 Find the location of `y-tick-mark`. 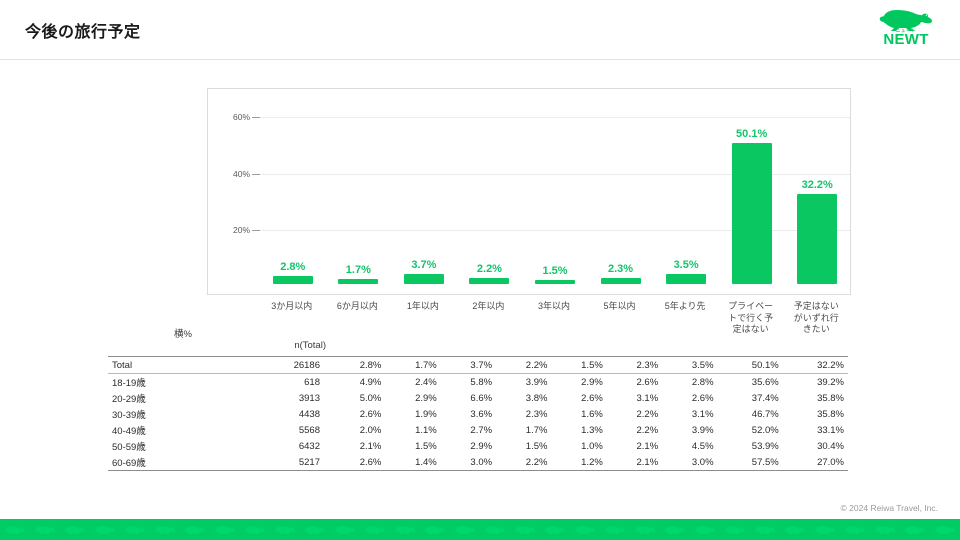

y-tick-mark is located at coordinates (256, 230).